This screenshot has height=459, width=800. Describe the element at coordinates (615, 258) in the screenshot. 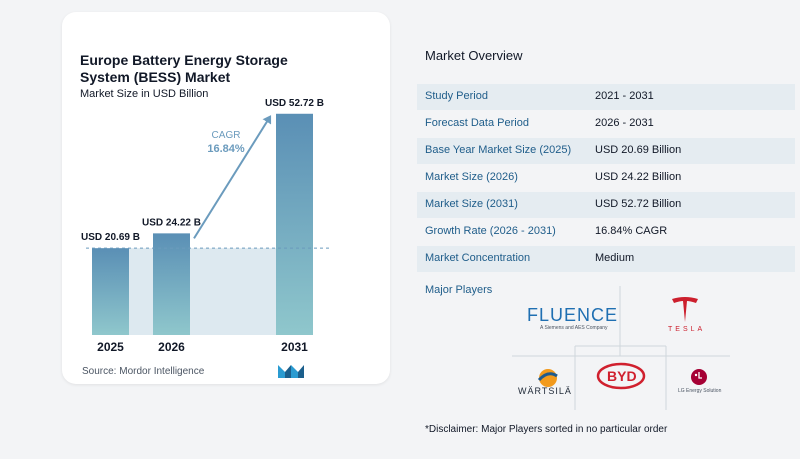

I see `overview-row-value: Medium` at that location.